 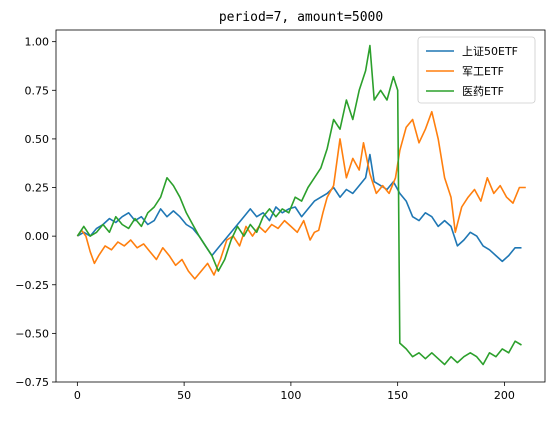 What do you see at coordinates (32, 382) in the screenshot?
I see `y-tick-label: −0.75` at bounding box center [32, 382].